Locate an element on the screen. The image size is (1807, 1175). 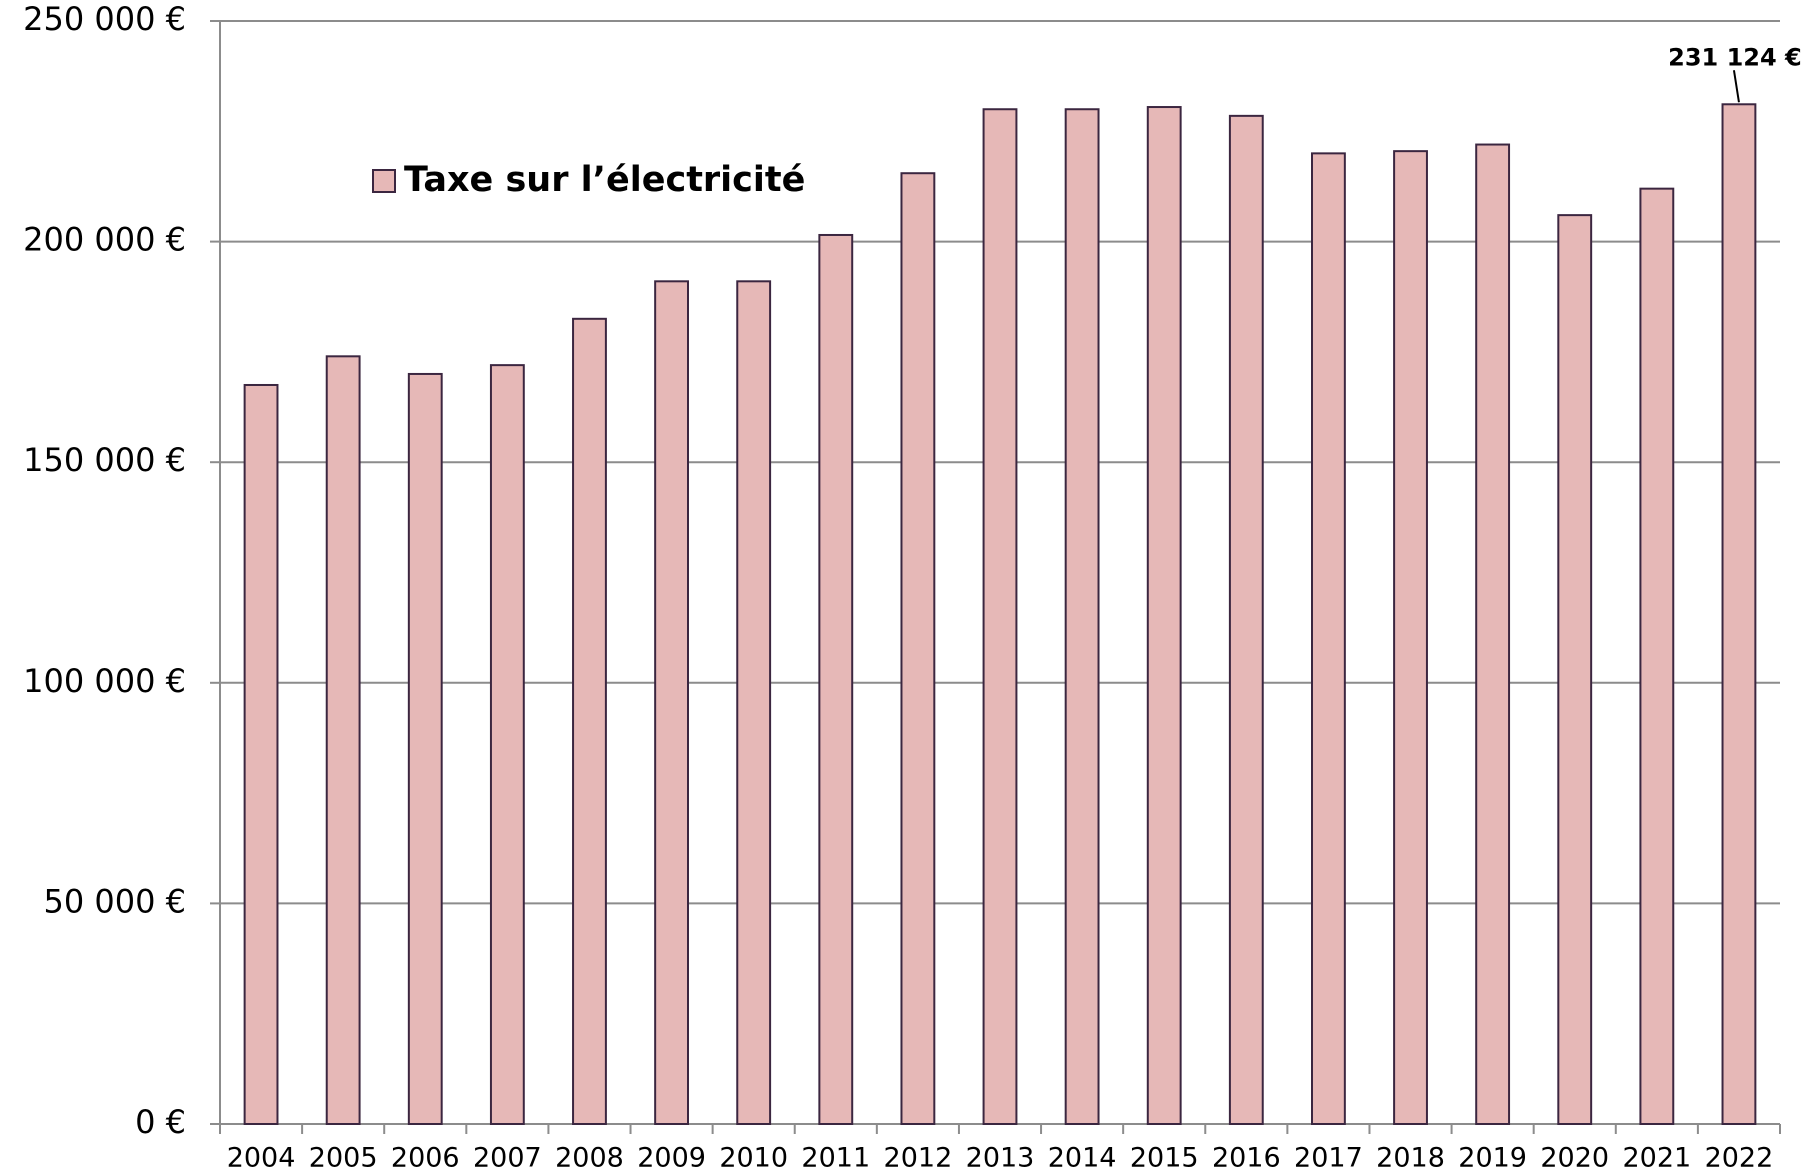
x-tick-label: 2011 is located at coordinates (835, 1158).